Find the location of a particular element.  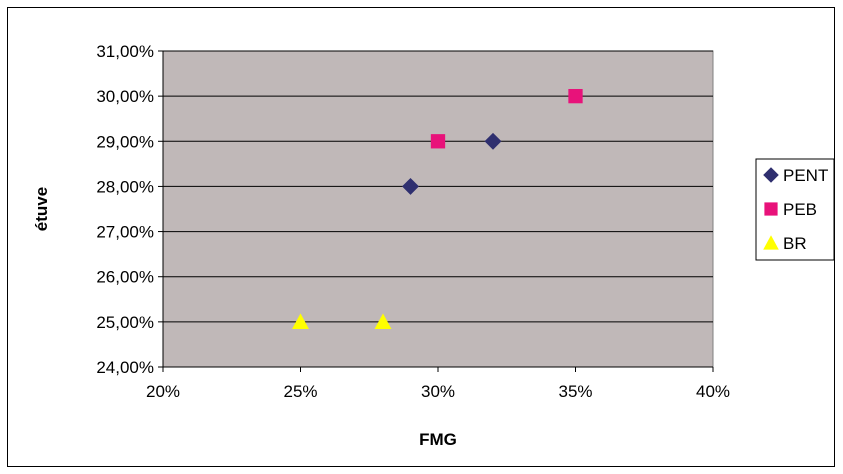

legend: PENT PEB BR is located at coordinates (795, 209).